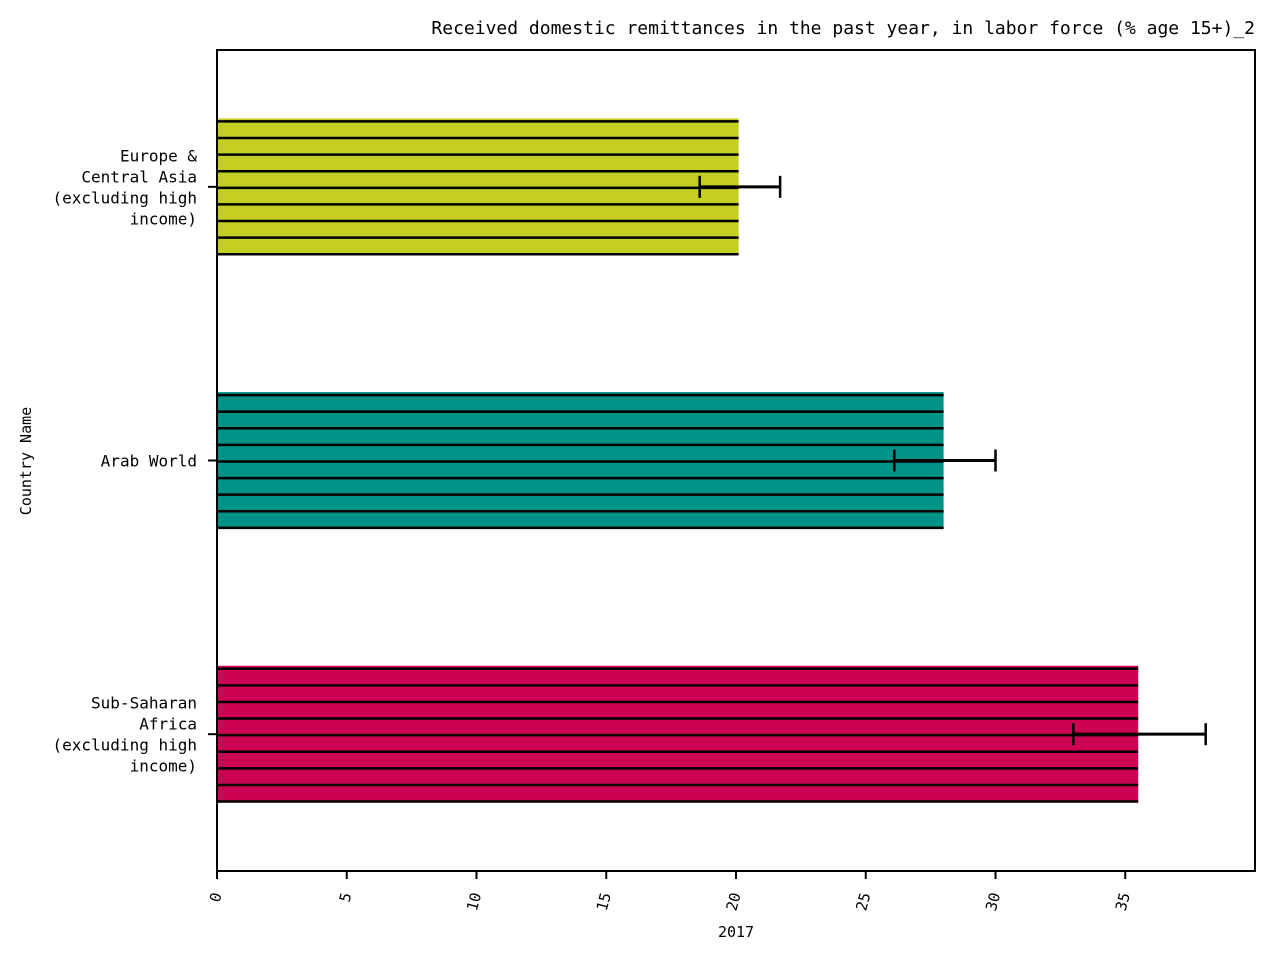  I want to click on x-tick-label: 0, so click(216, 897).